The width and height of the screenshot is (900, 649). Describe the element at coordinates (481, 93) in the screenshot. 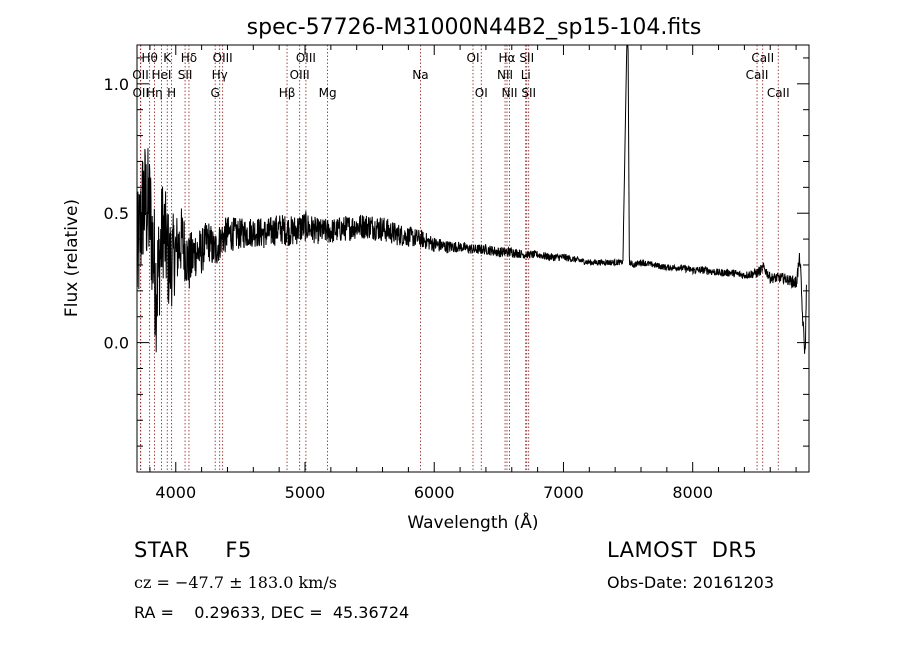

I see `line-label-24: OI` at that location.